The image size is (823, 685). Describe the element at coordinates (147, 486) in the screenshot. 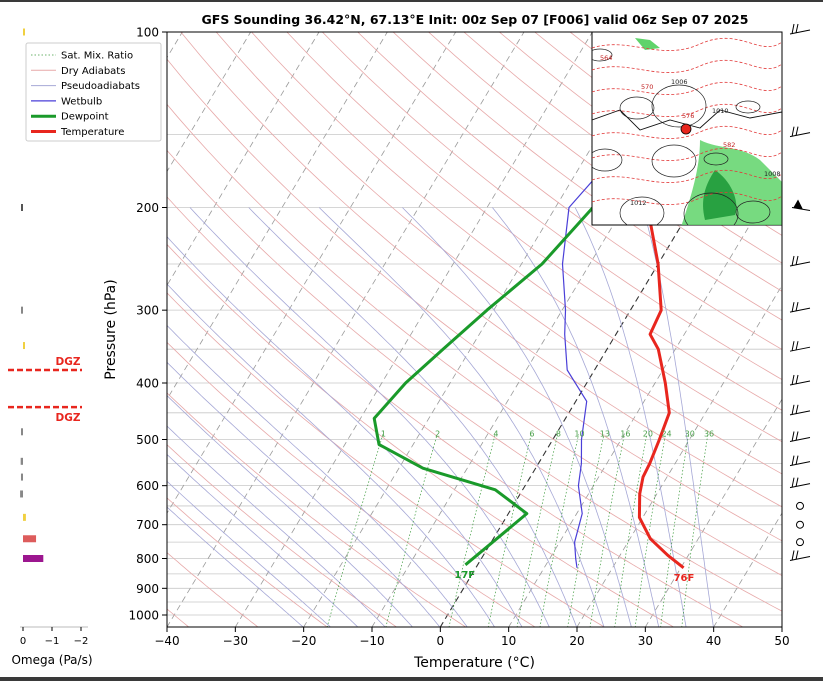

I see `y-tick-label: 600` at that location.